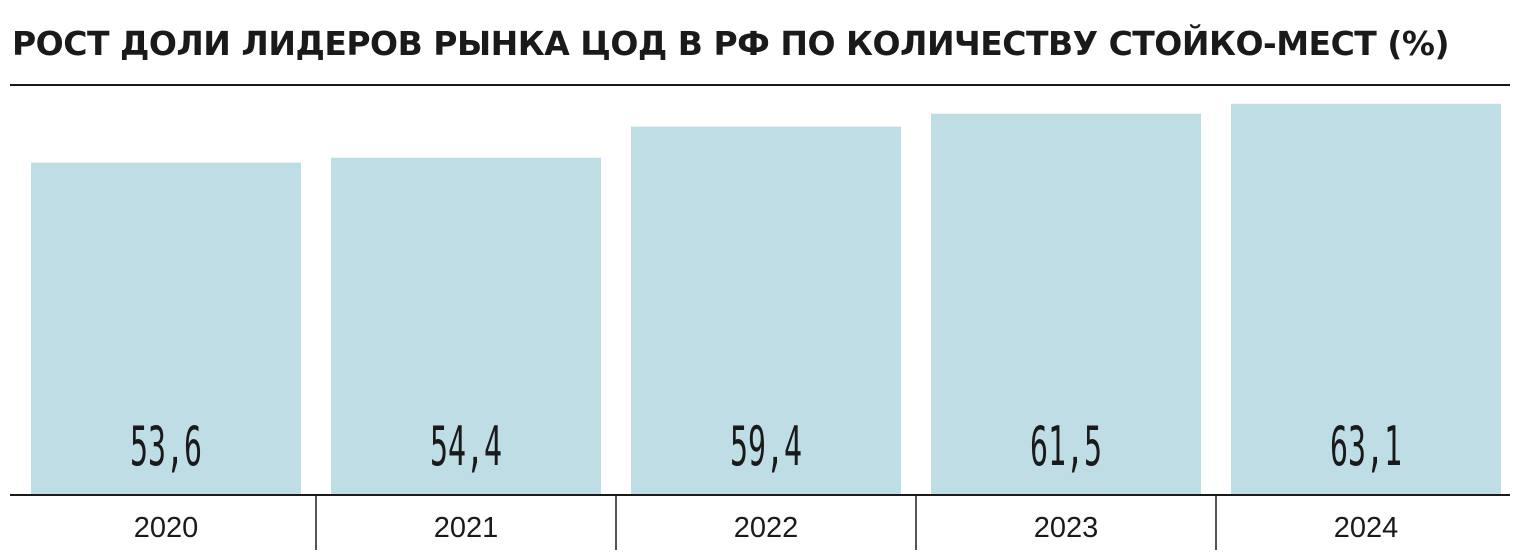 This screenshot has height=556, width=1517. Describe the element at coordinates (466, 528) in the screenshot. I see `x-tick-label-2021: 2021` at that location.